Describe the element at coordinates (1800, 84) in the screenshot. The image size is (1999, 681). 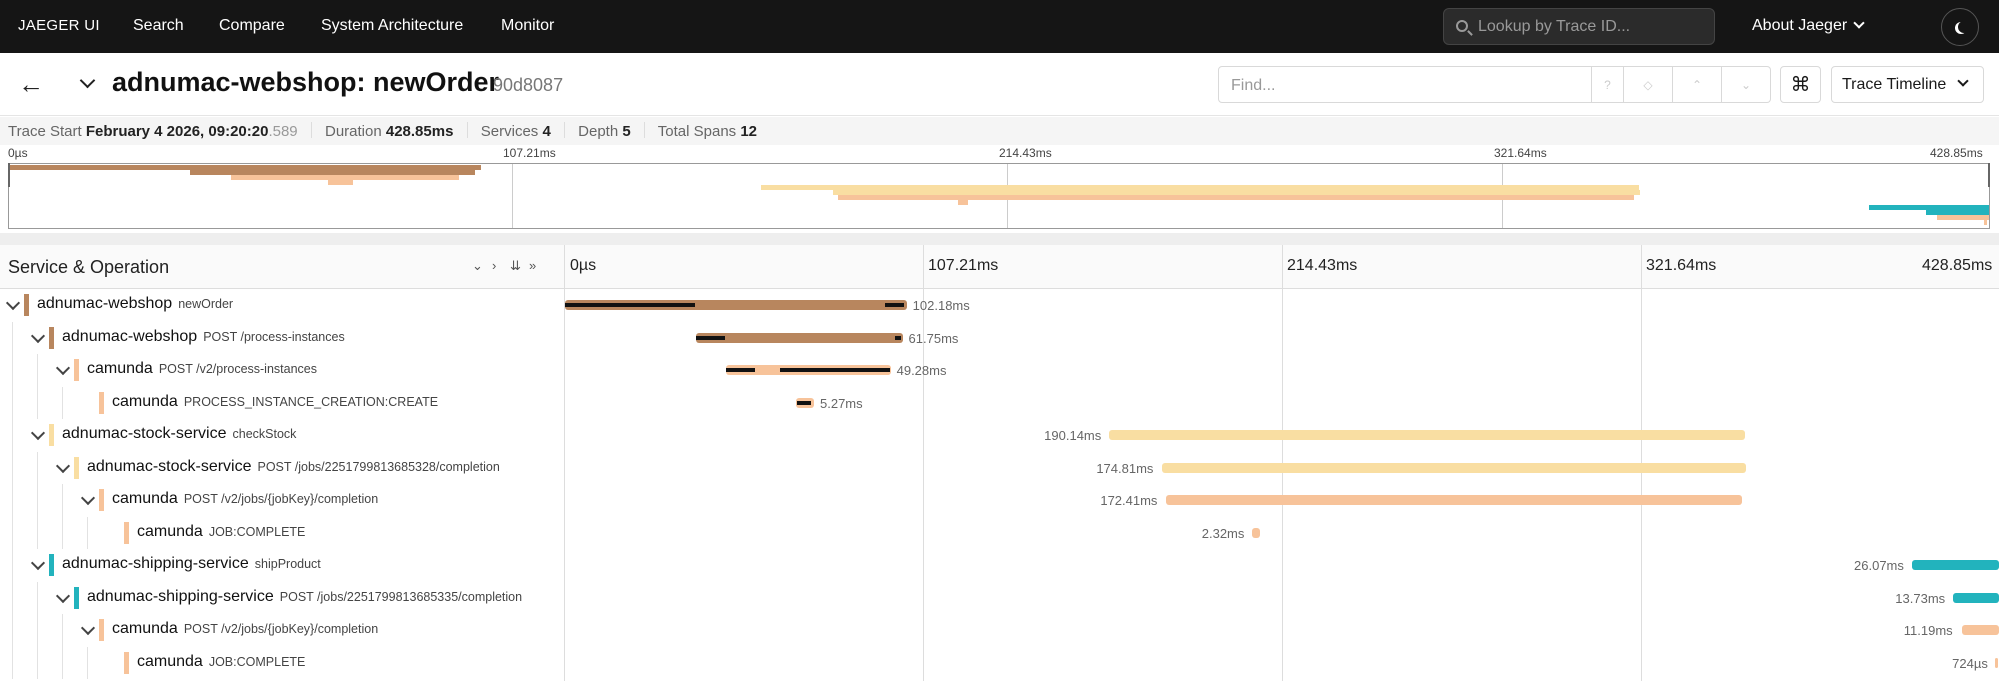
I see `keyboard-shortcuts-icon: ⌘` at that location.